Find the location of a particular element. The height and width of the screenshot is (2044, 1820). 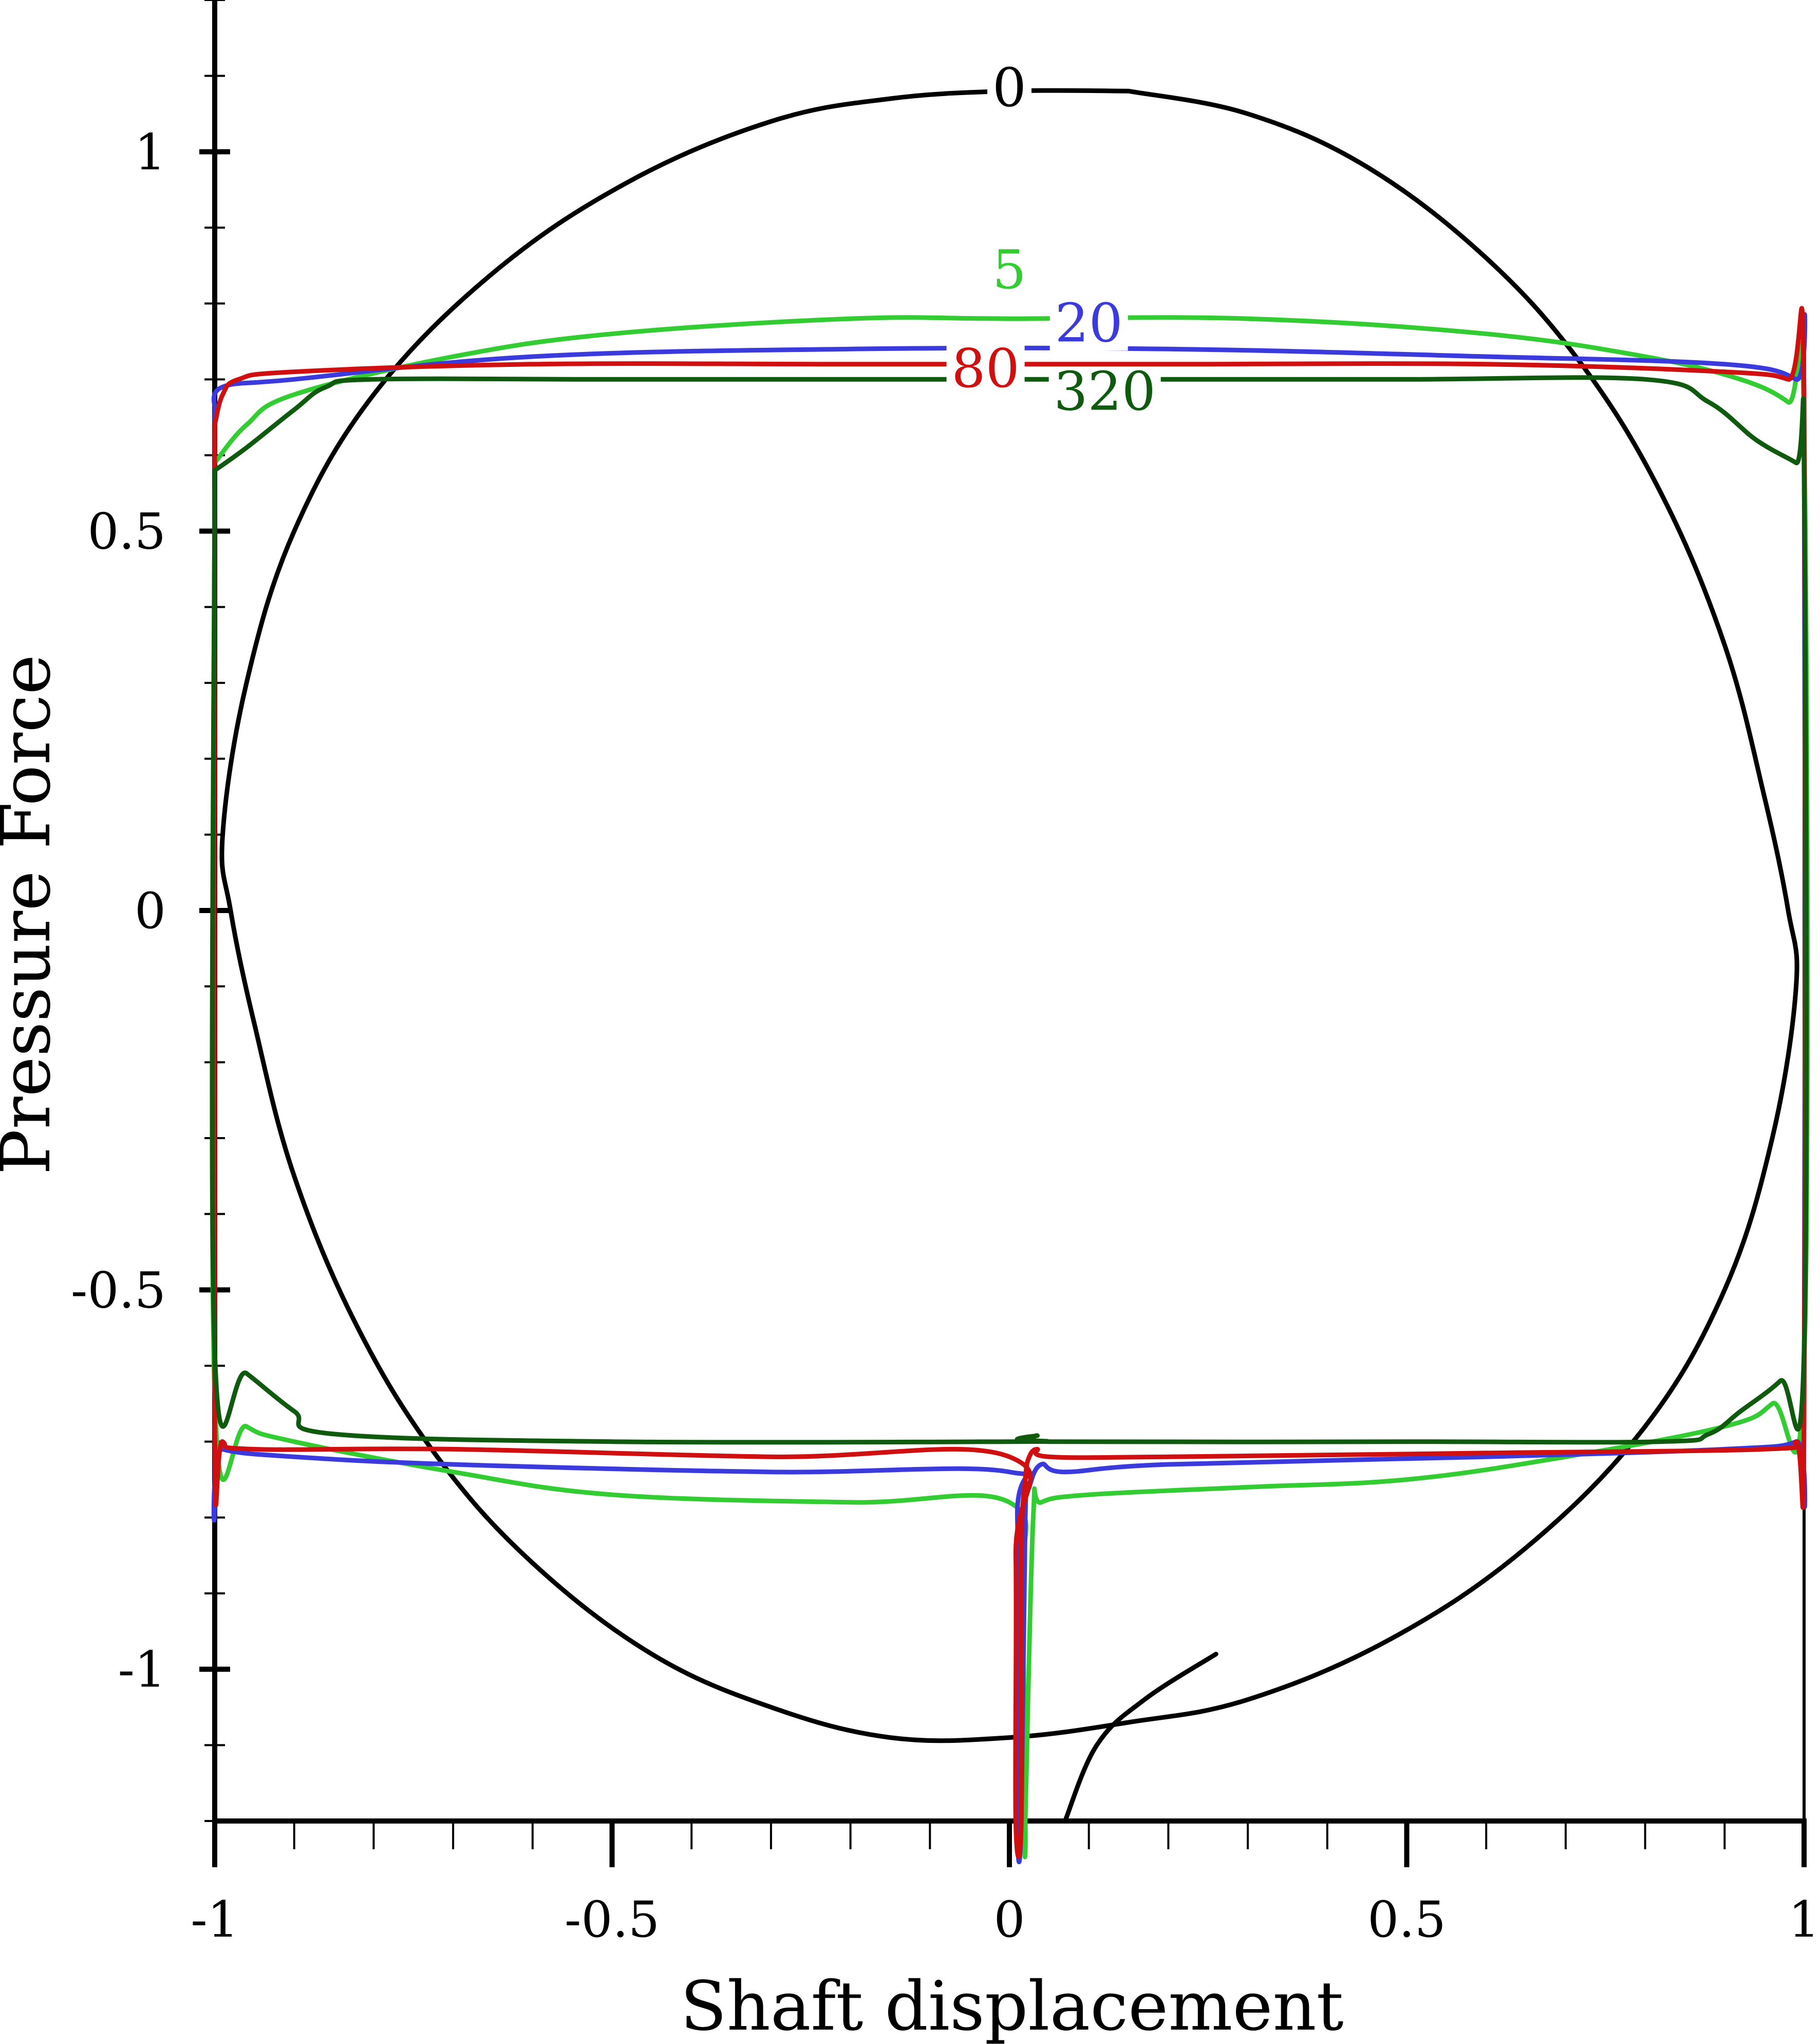

series-label-20: 20 is located at coordinates (1089, 323).